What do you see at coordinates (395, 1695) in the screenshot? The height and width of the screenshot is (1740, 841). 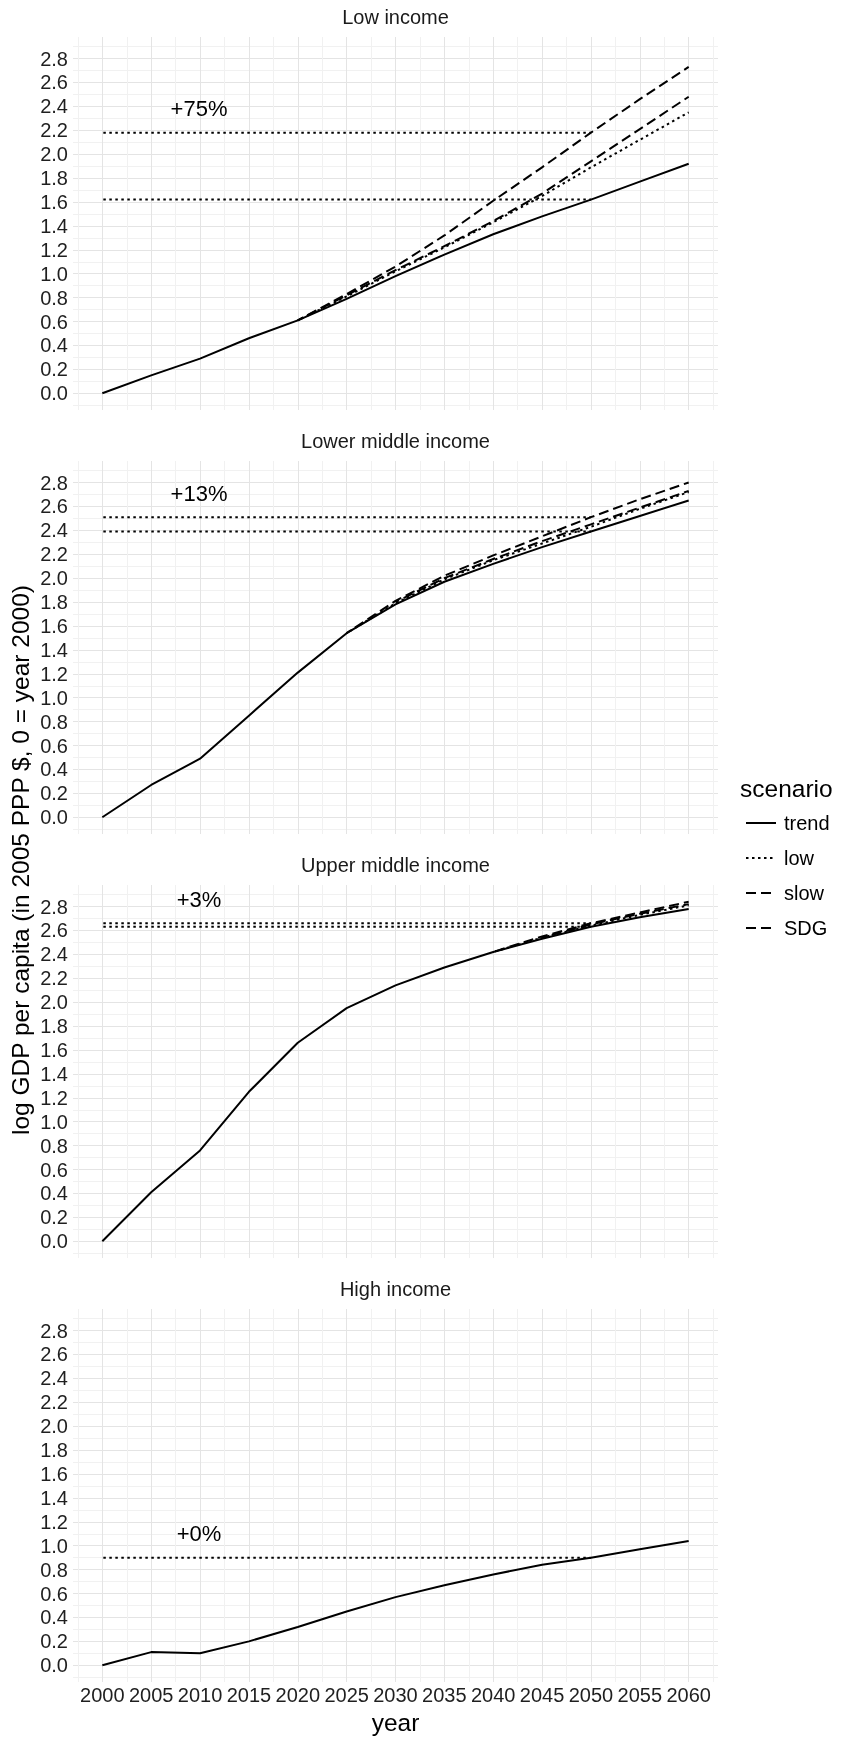 I see `x-tick-label: 2030` at bounding box center [395, 1695].